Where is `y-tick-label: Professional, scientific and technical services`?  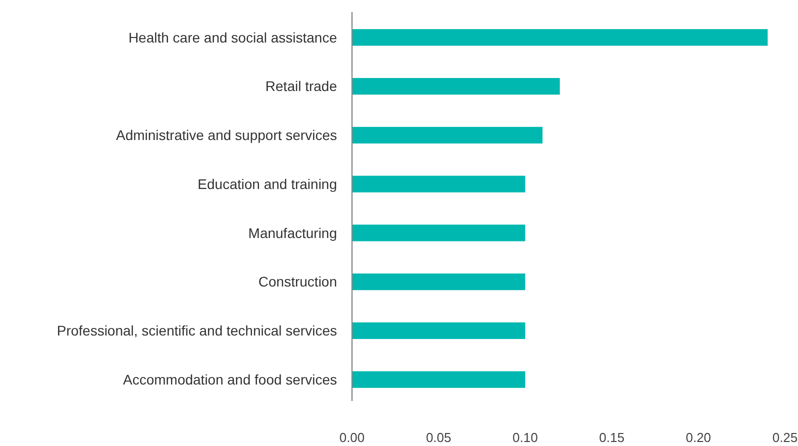
y-tick-label: Professional, scientific and technical services is located at coordinates (196, 330).